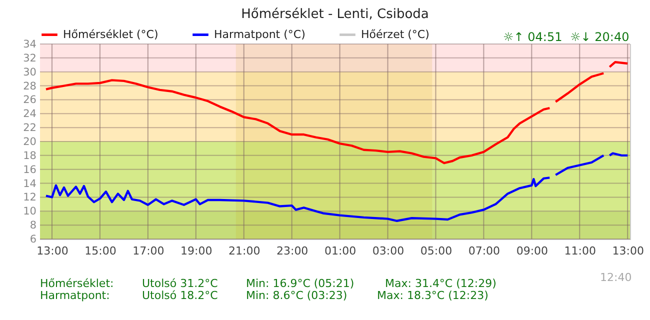 This screenshot has width=650, height=320. Describe the element at coordinates (484, 251) in the screenshot. I see `x-tick-label: 07:00` at that location.